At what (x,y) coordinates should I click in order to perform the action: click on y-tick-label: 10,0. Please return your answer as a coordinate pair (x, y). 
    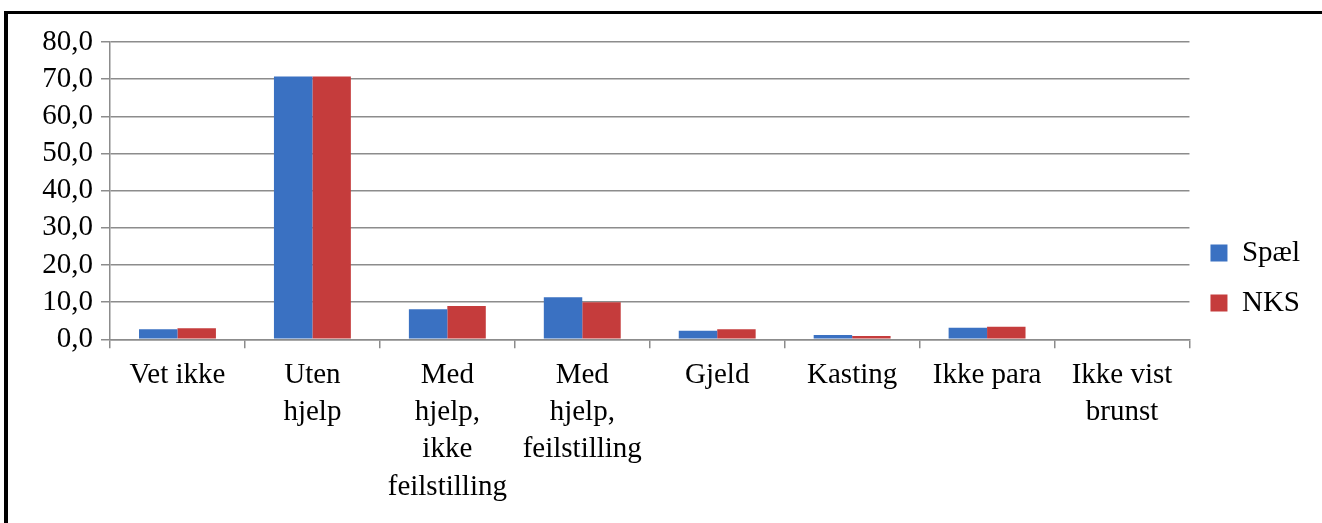
    Looking at the image, I should click on (67, 299).